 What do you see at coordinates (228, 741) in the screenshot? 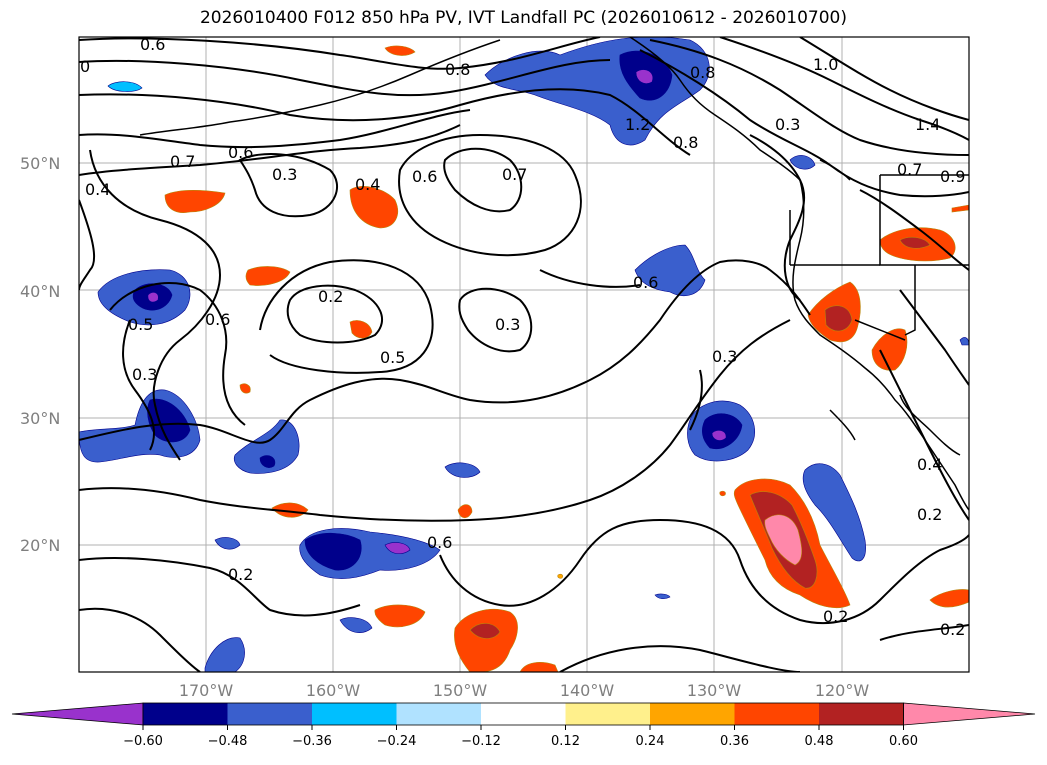
I see `colorbar-tick-label: −0.48` at bounding box center [228, 741].